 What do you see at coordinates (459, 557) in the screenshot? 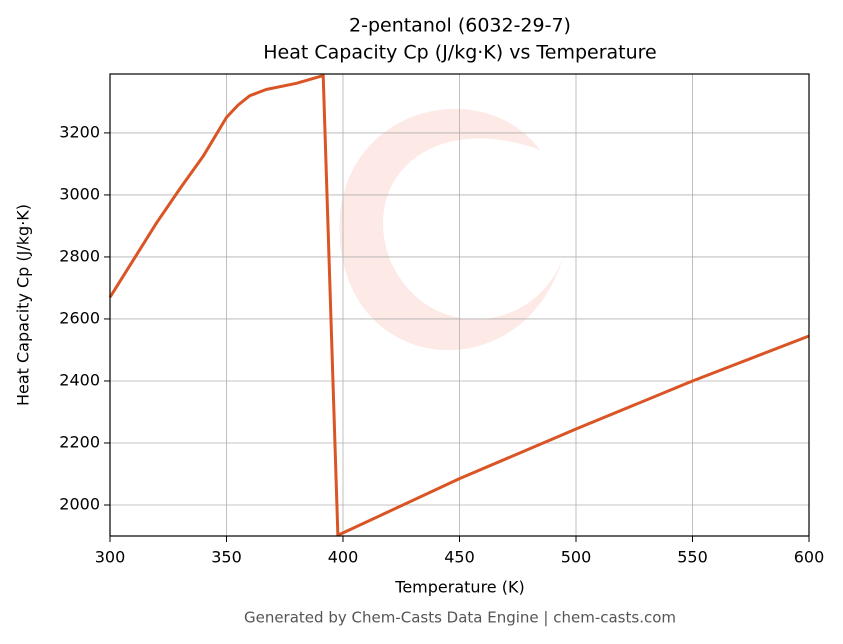
I see `x-tick-label: 450` at bounding box center [459, 557].